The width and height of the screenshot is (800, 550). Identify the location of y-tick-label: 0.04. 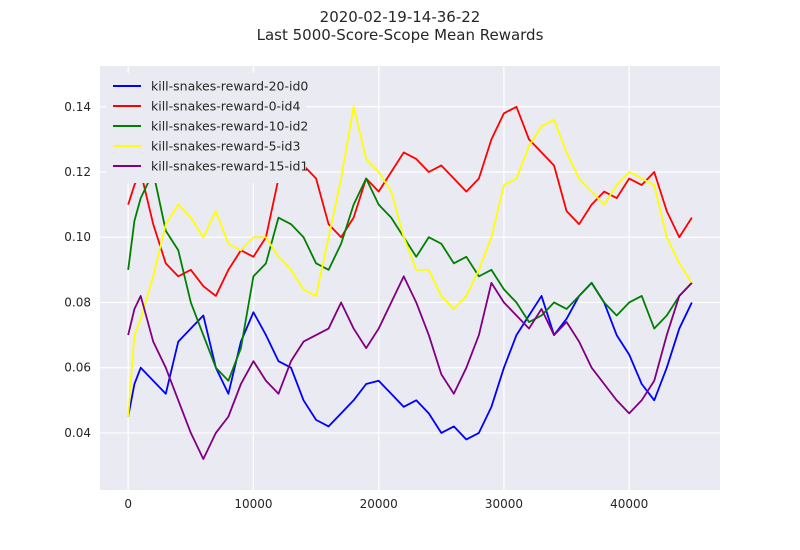
(77, 433).